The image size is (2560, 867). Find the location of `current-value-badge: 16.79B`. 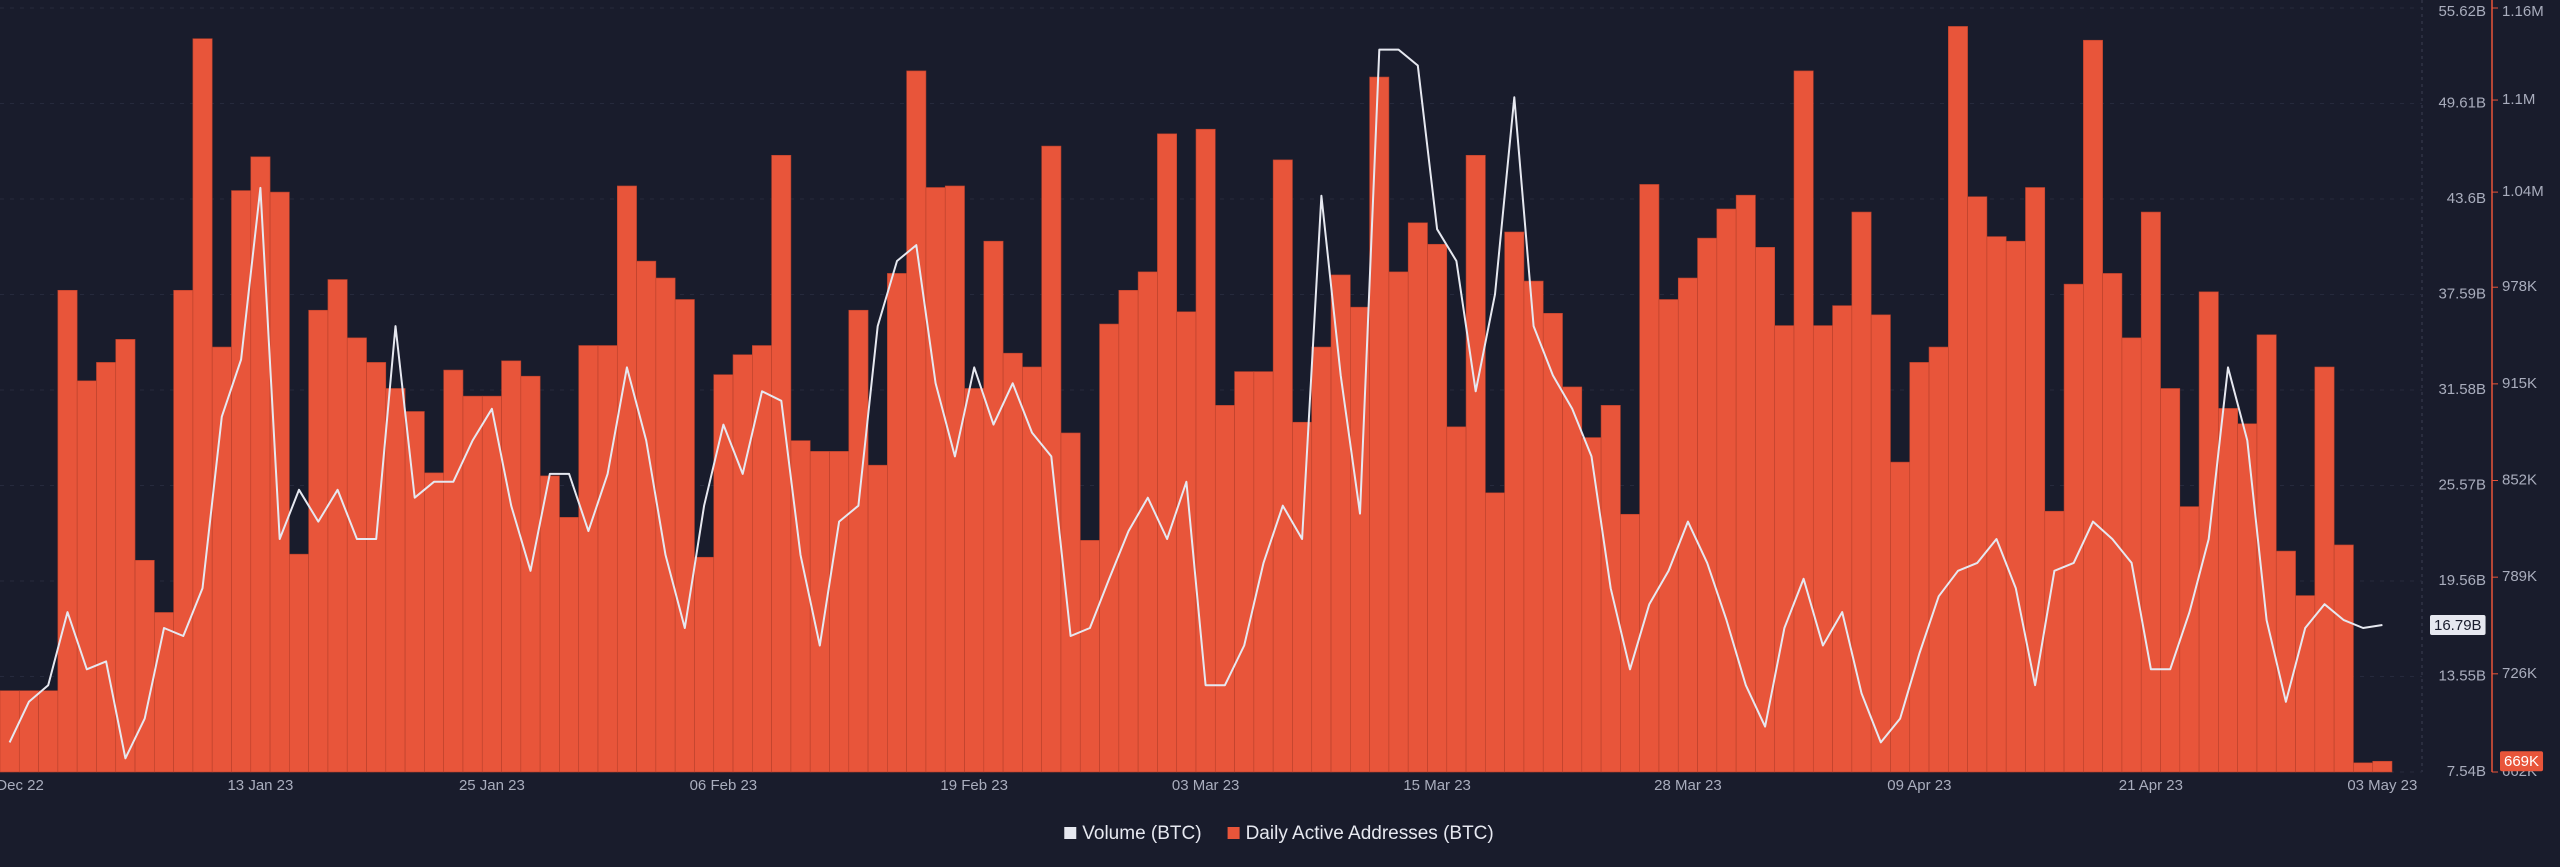

current-value-badge: 16.79B is located at coordinates (2458, 625).